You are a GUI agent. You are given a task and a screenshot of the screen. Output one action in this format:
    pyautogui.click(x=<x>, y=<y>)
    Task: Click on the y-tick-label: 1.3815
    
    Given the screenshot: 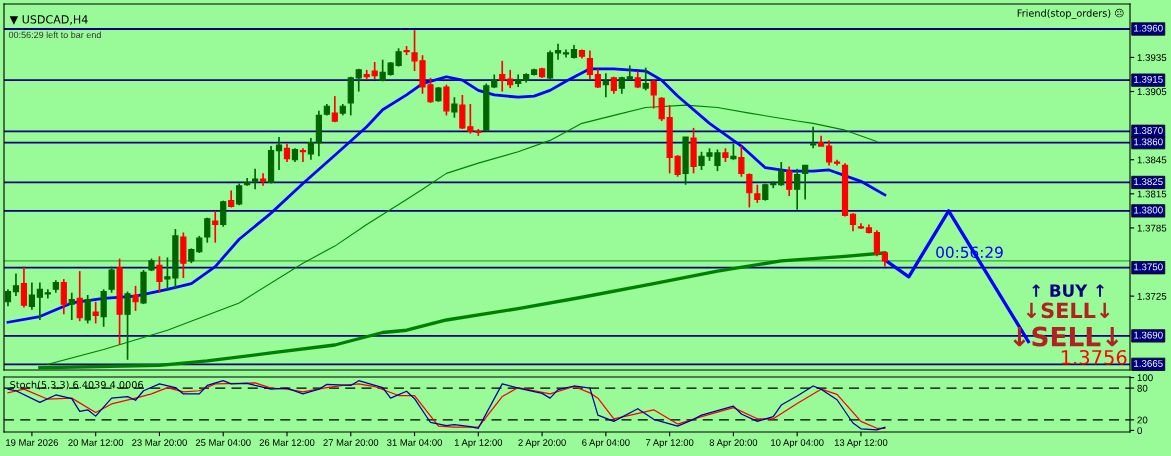 What is the action you would take?
    pyautogui.click(x=1152, y=194)
    